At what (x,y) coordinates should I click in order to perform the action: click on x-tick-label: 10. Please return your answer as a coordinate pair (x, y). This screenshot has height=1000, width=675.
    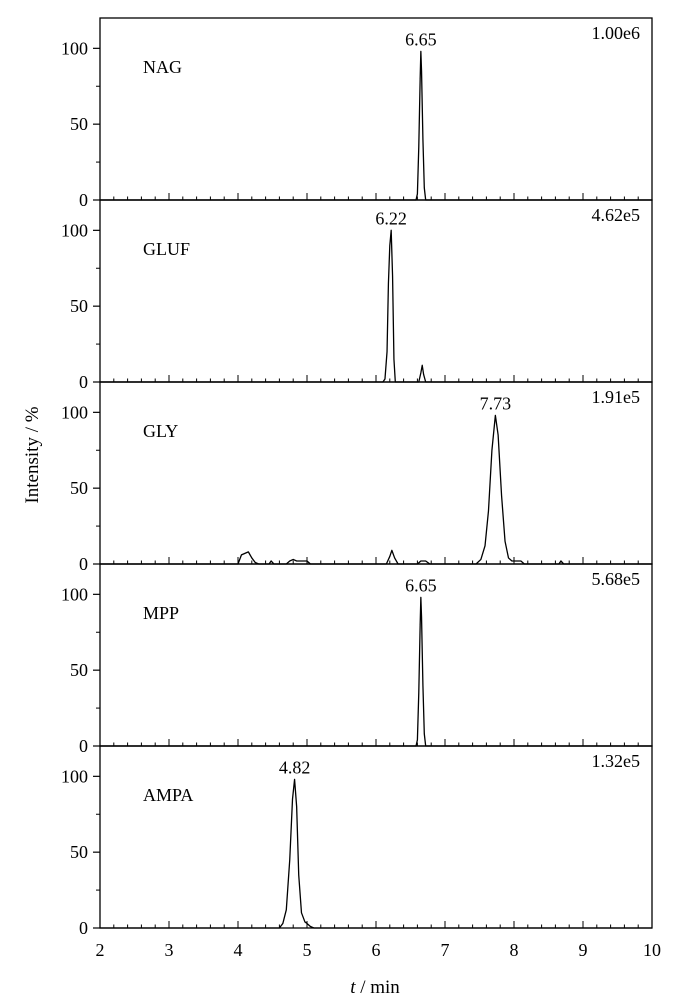
    Looking at the image, I should click on (652, 950).